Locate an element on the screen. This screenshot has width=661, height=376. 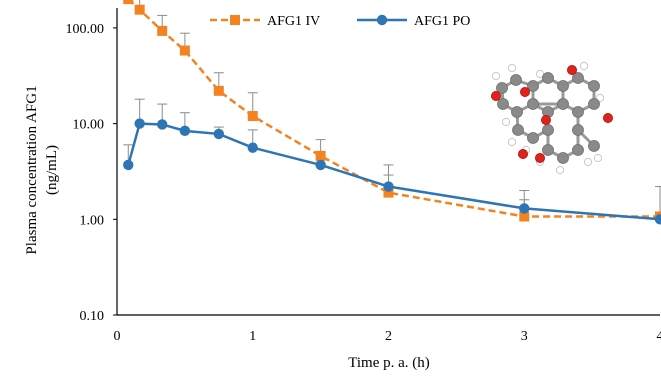
legend-label: AFG1 PO is located at coordinates (442, 21).